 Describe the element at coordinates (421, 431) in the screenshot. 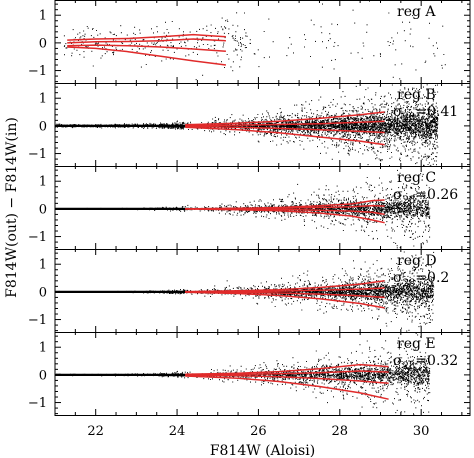

I see `x-tick-label: 30` at that location.